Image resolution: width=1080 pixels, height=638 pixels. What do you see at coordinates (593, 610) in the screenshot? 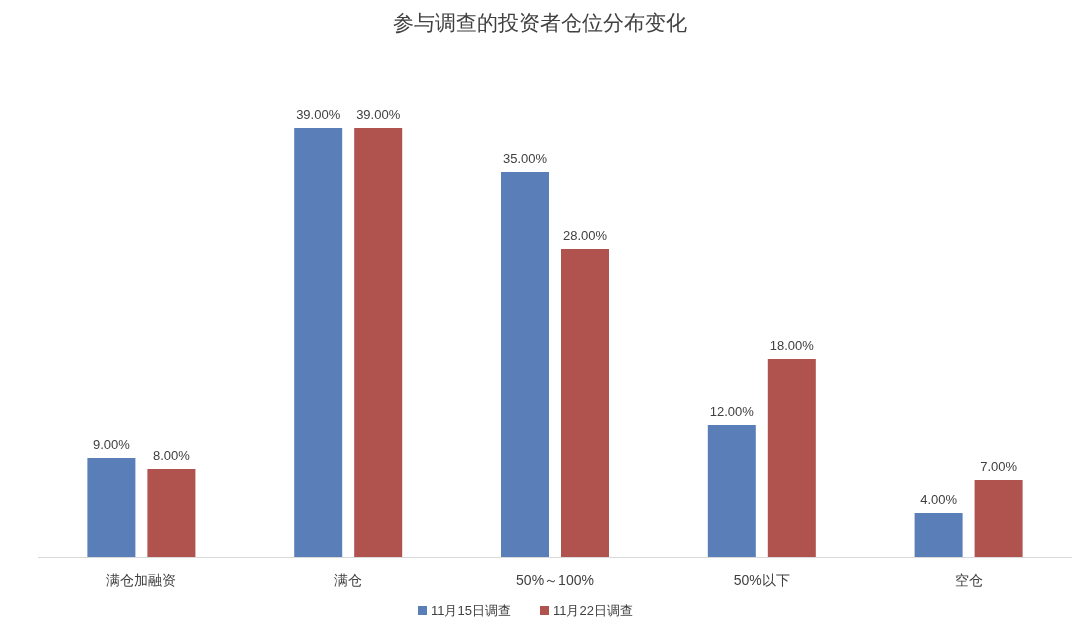
I see `legend-label: 11月22日调查` at bounding box center [593, 610].